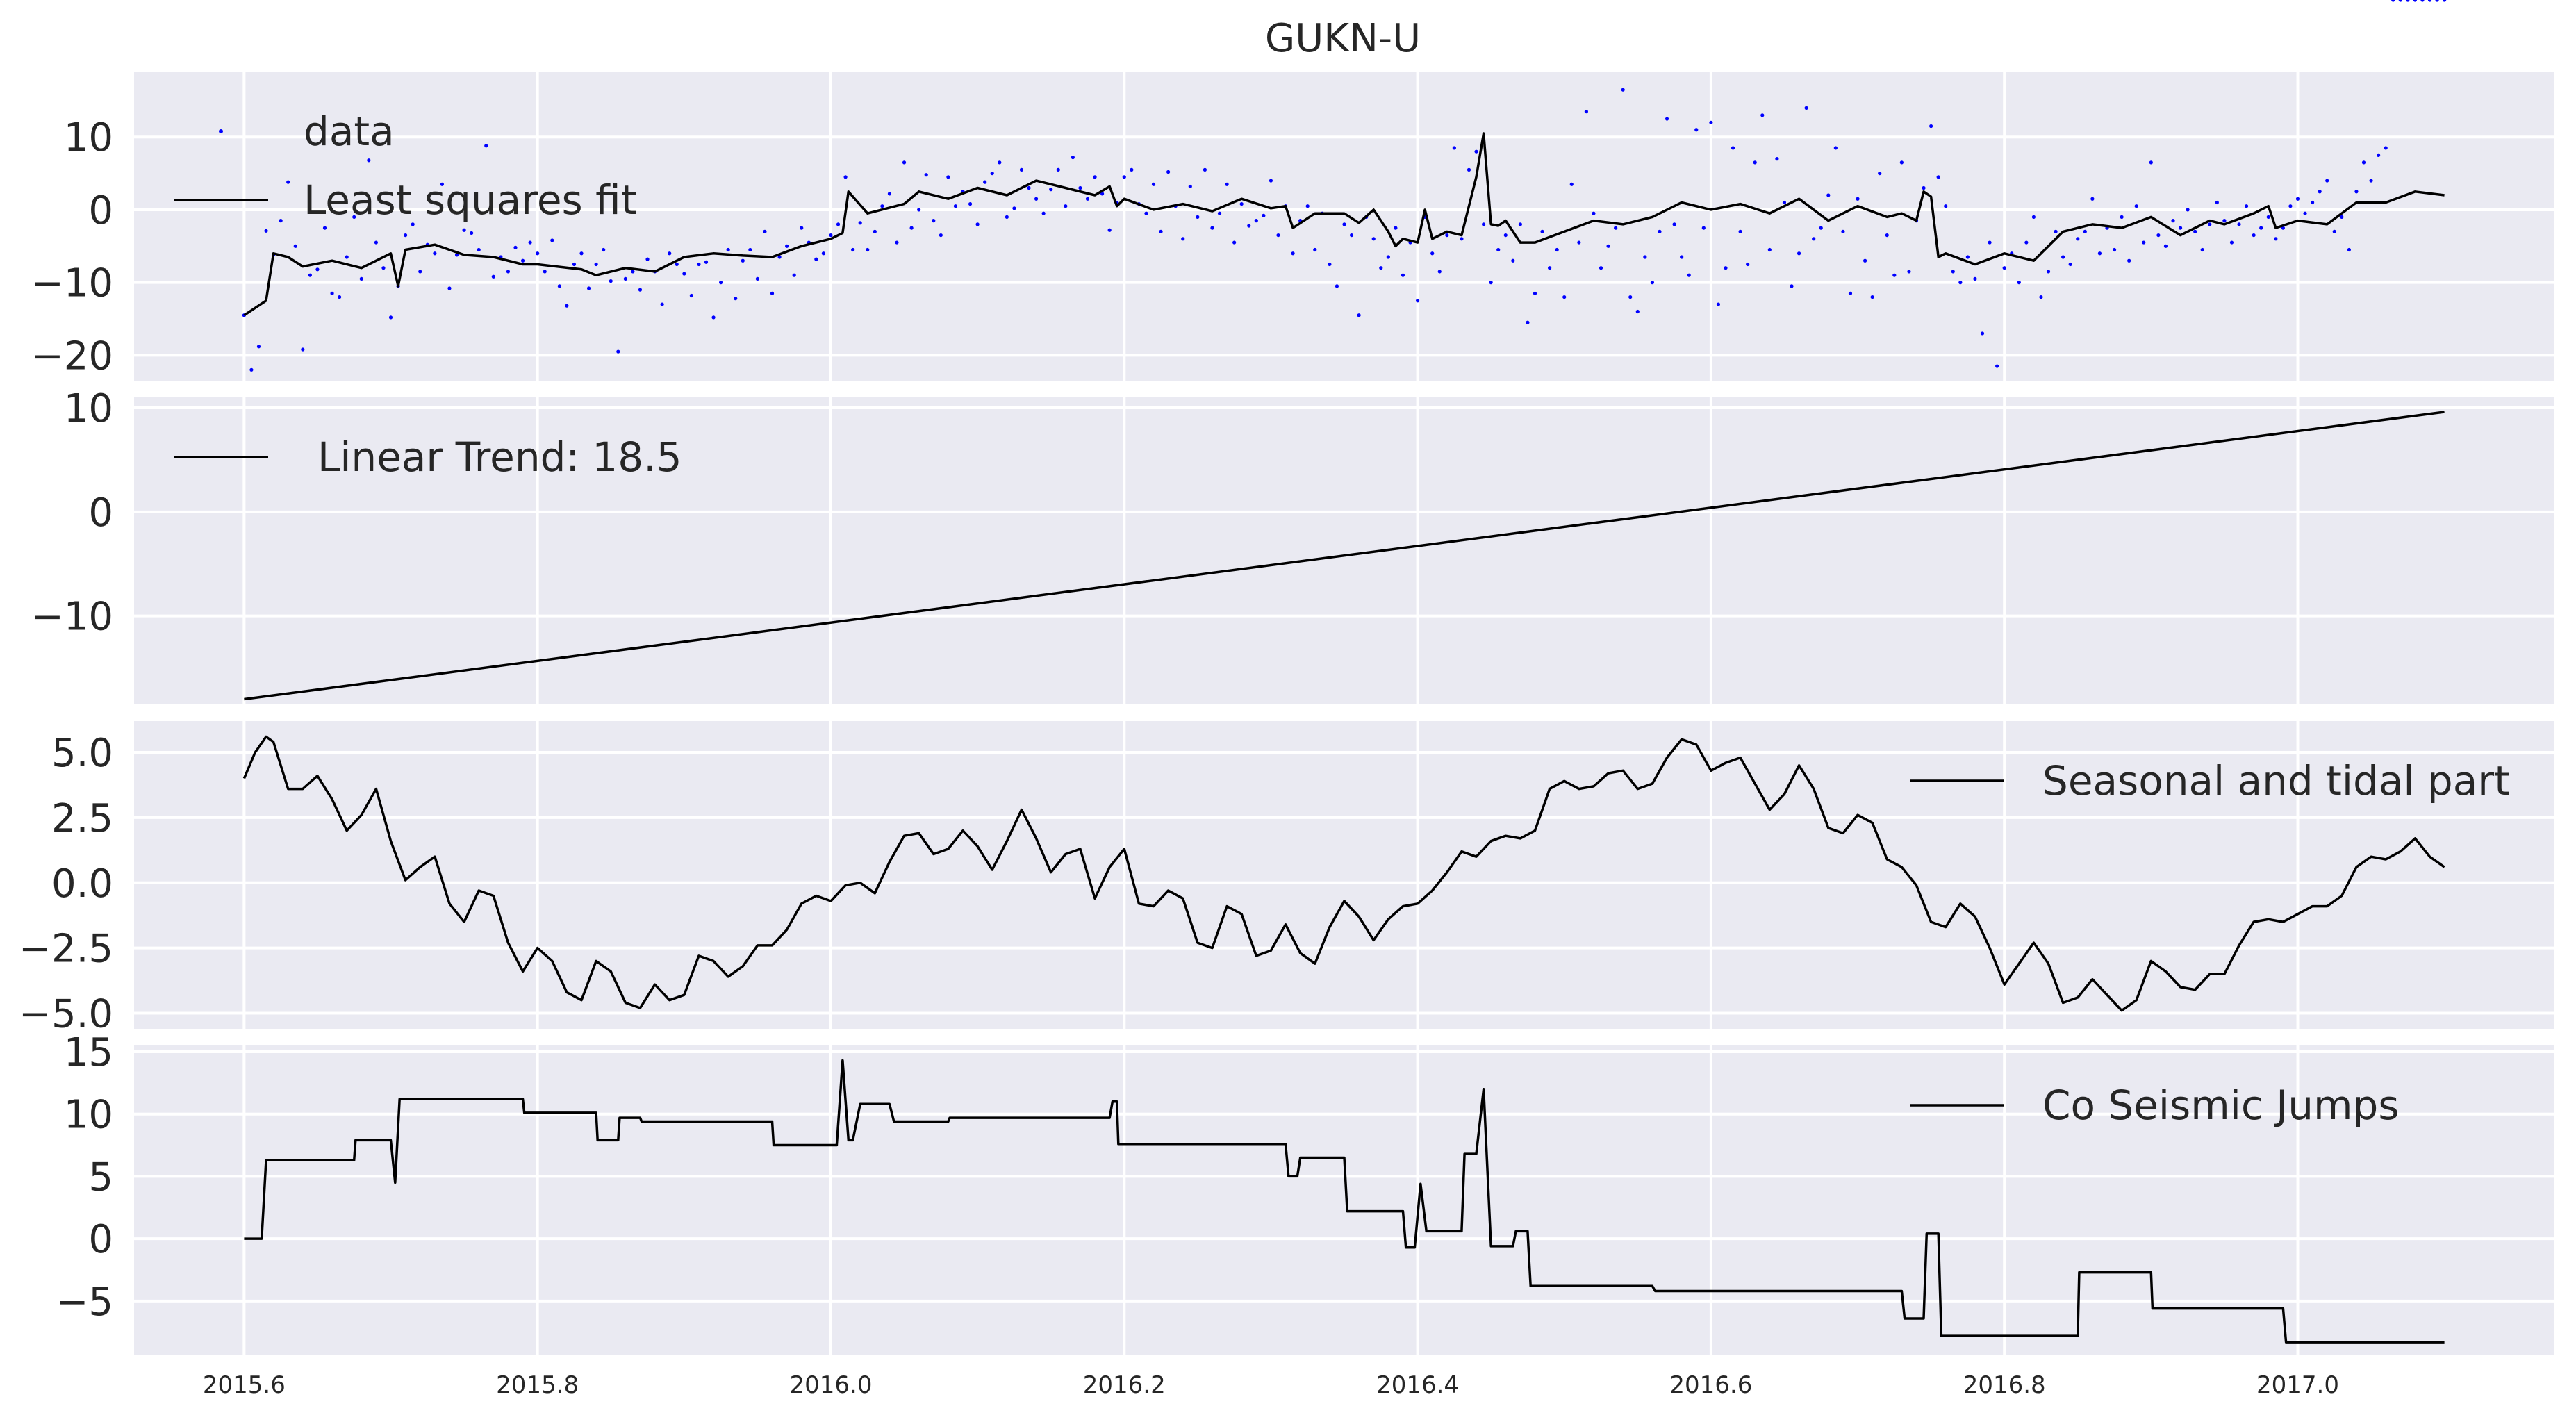  Describe the element at coordinates (89, 137) in the screenshot. I see `y-tick-label: 10` at that location.